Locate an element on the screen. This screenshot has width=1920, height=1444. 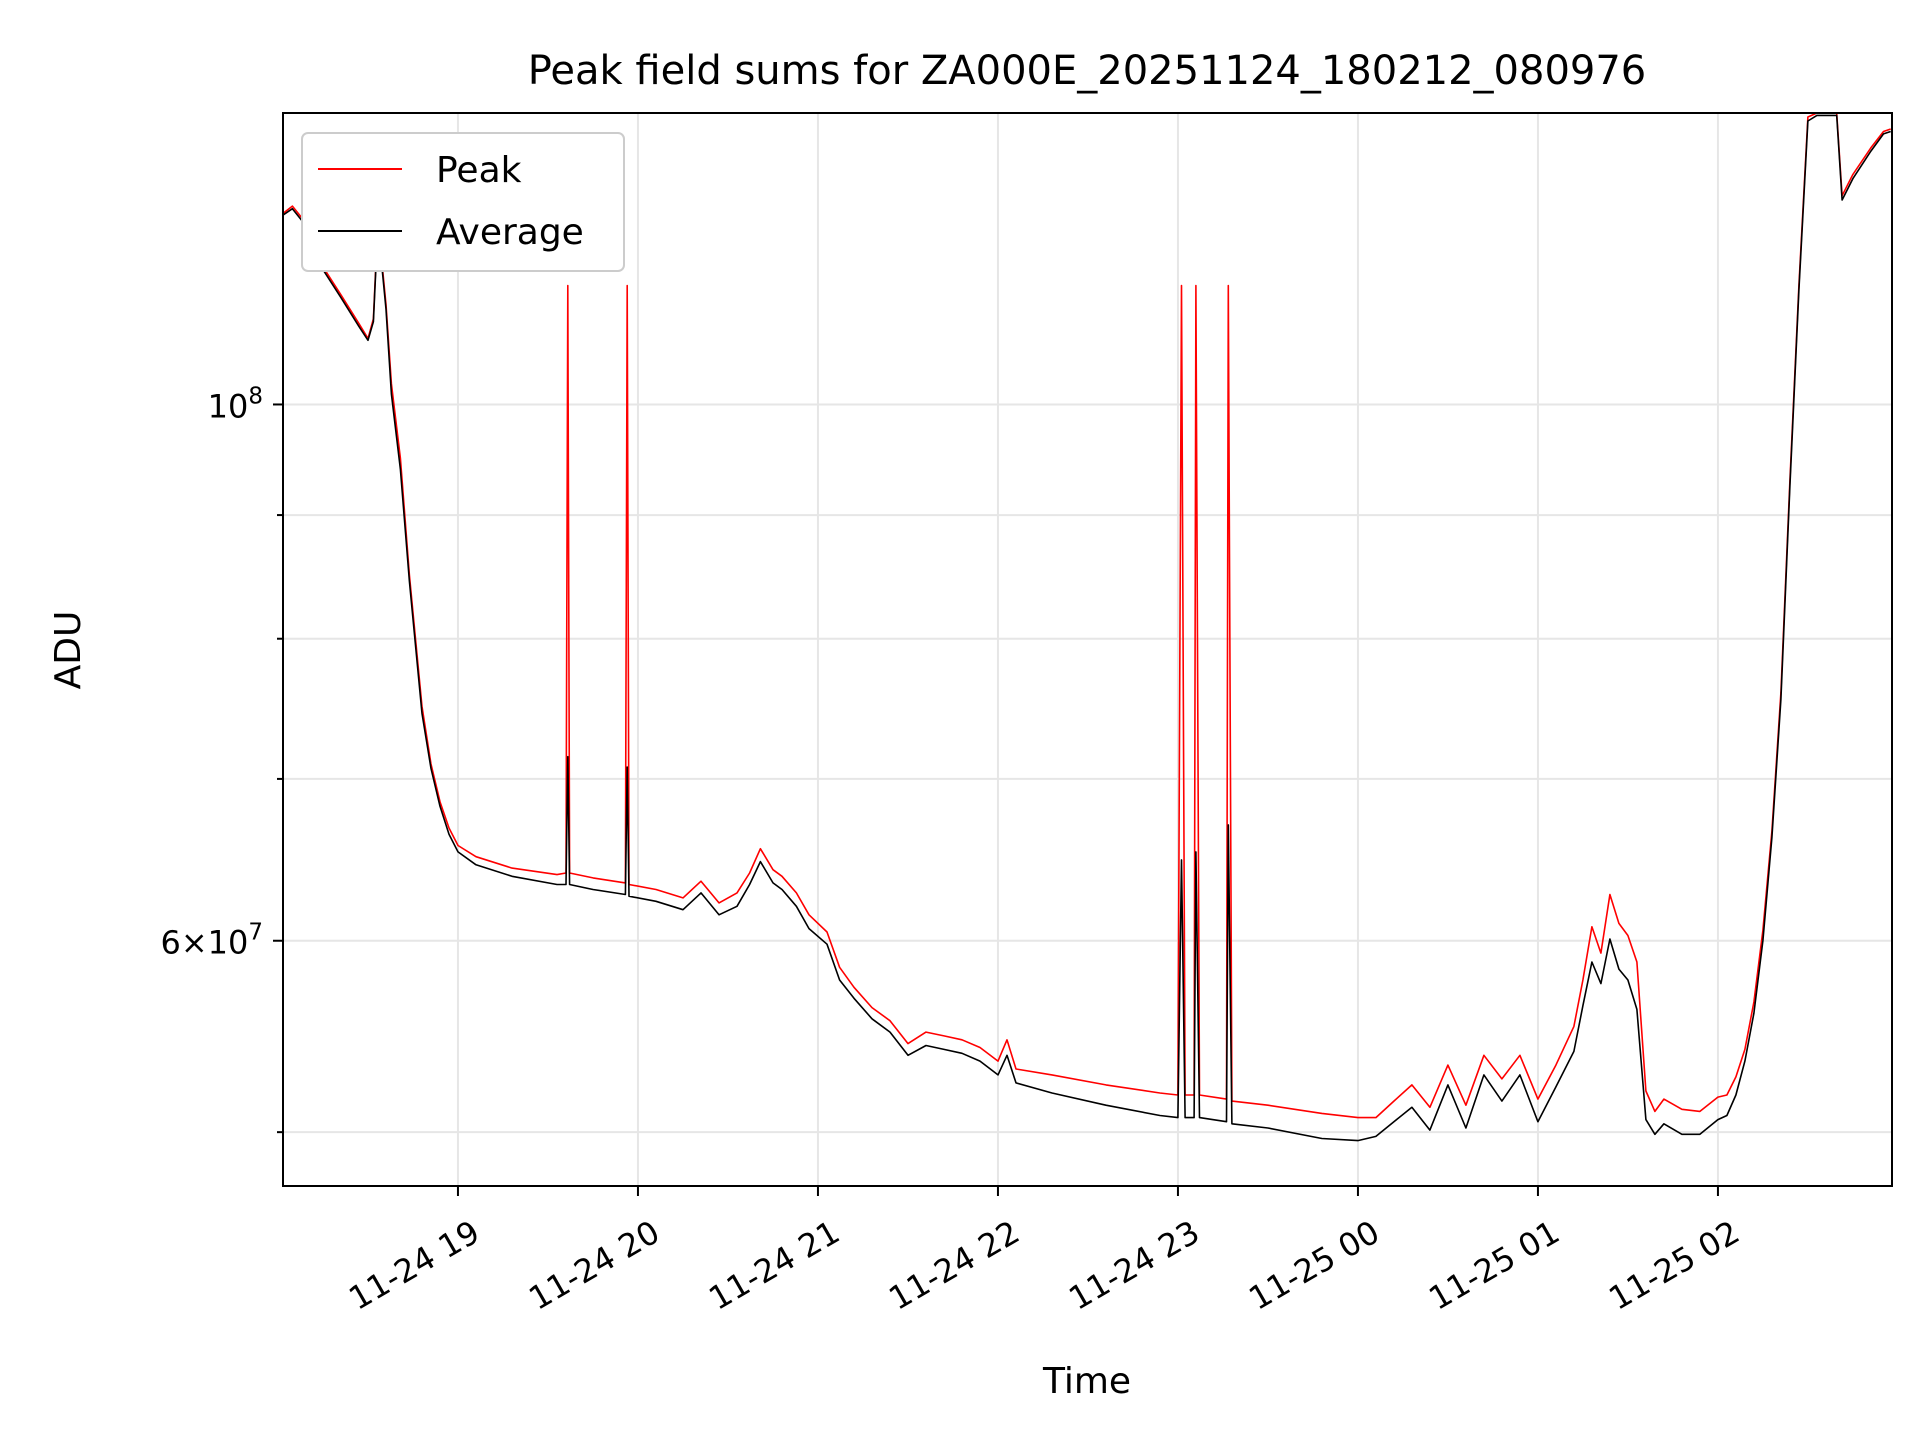
y-axis-label: ADU is located at coordinates (68, 650).